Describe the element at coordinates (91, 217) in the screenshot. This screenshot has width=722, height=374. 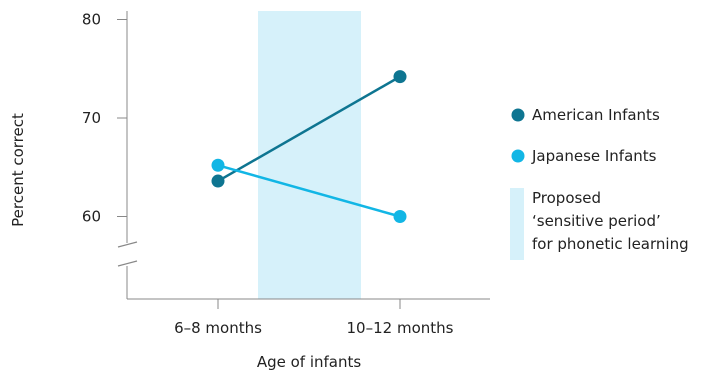
I see `y-tick-label: 60` at that location.